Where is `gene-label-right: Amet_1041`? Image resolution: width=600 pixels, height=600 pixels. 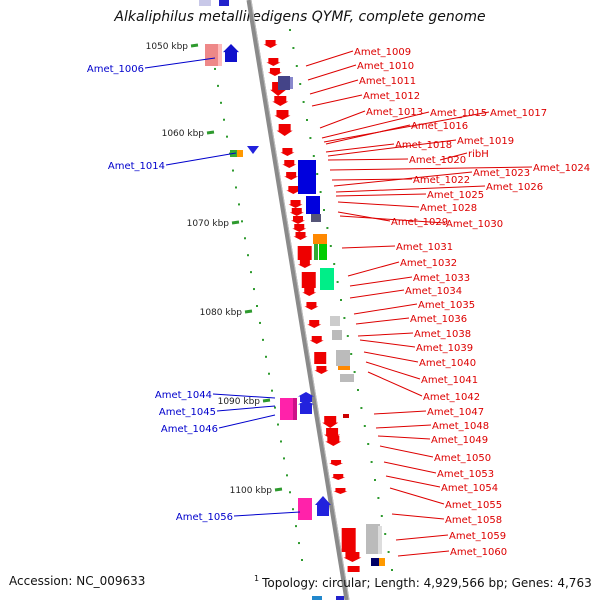
gene-label-right: Amet_1041 is located at coordinates (449, 380).